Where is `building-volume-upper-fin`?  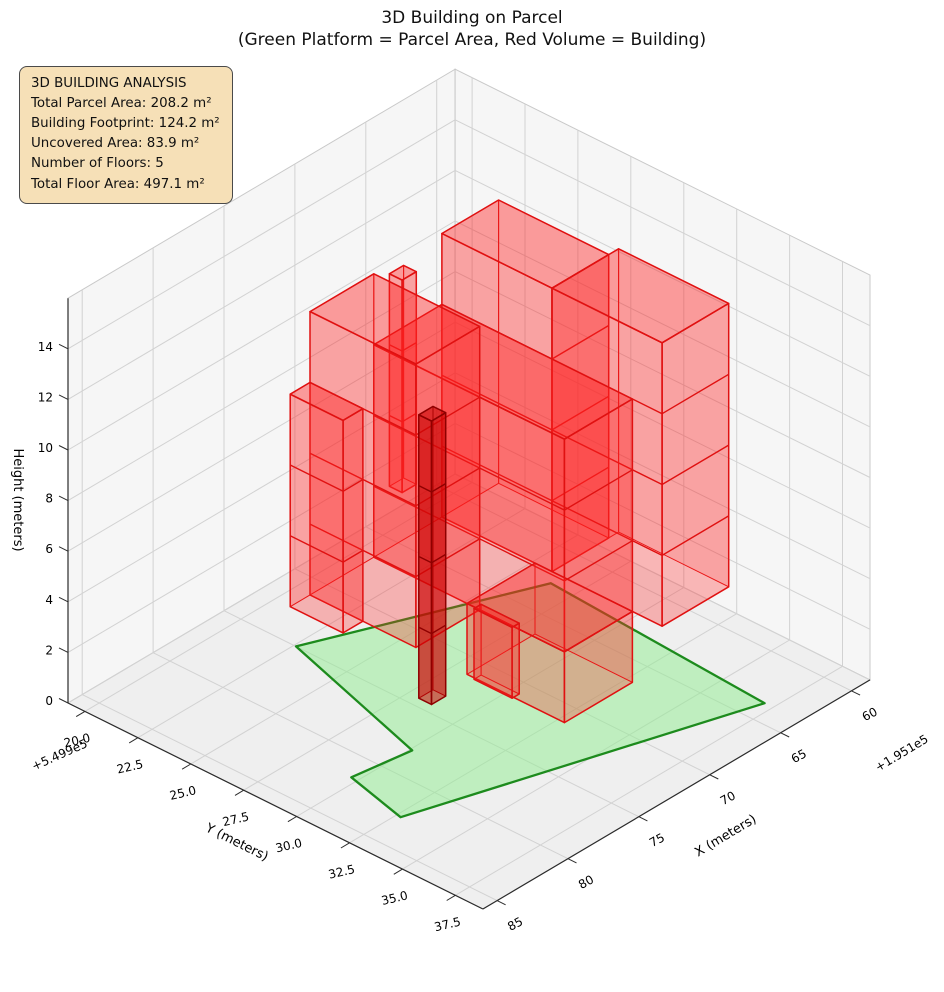 building-volume-upper-fin is located at coordinates (403, 379).